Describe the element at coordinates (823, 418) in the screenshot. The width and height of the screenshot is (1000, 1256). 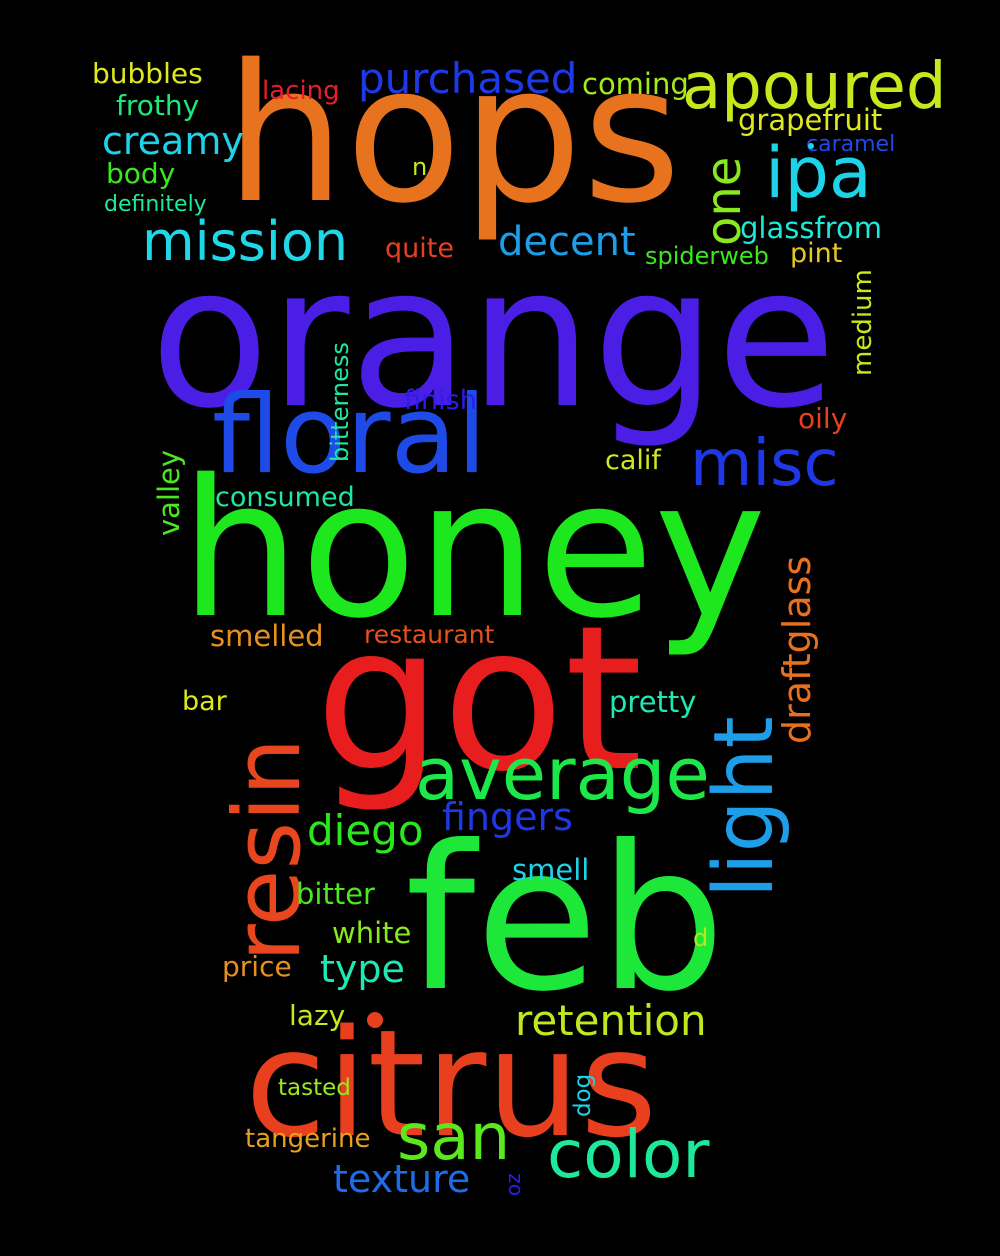
I see `word-oily: oily` at that location.